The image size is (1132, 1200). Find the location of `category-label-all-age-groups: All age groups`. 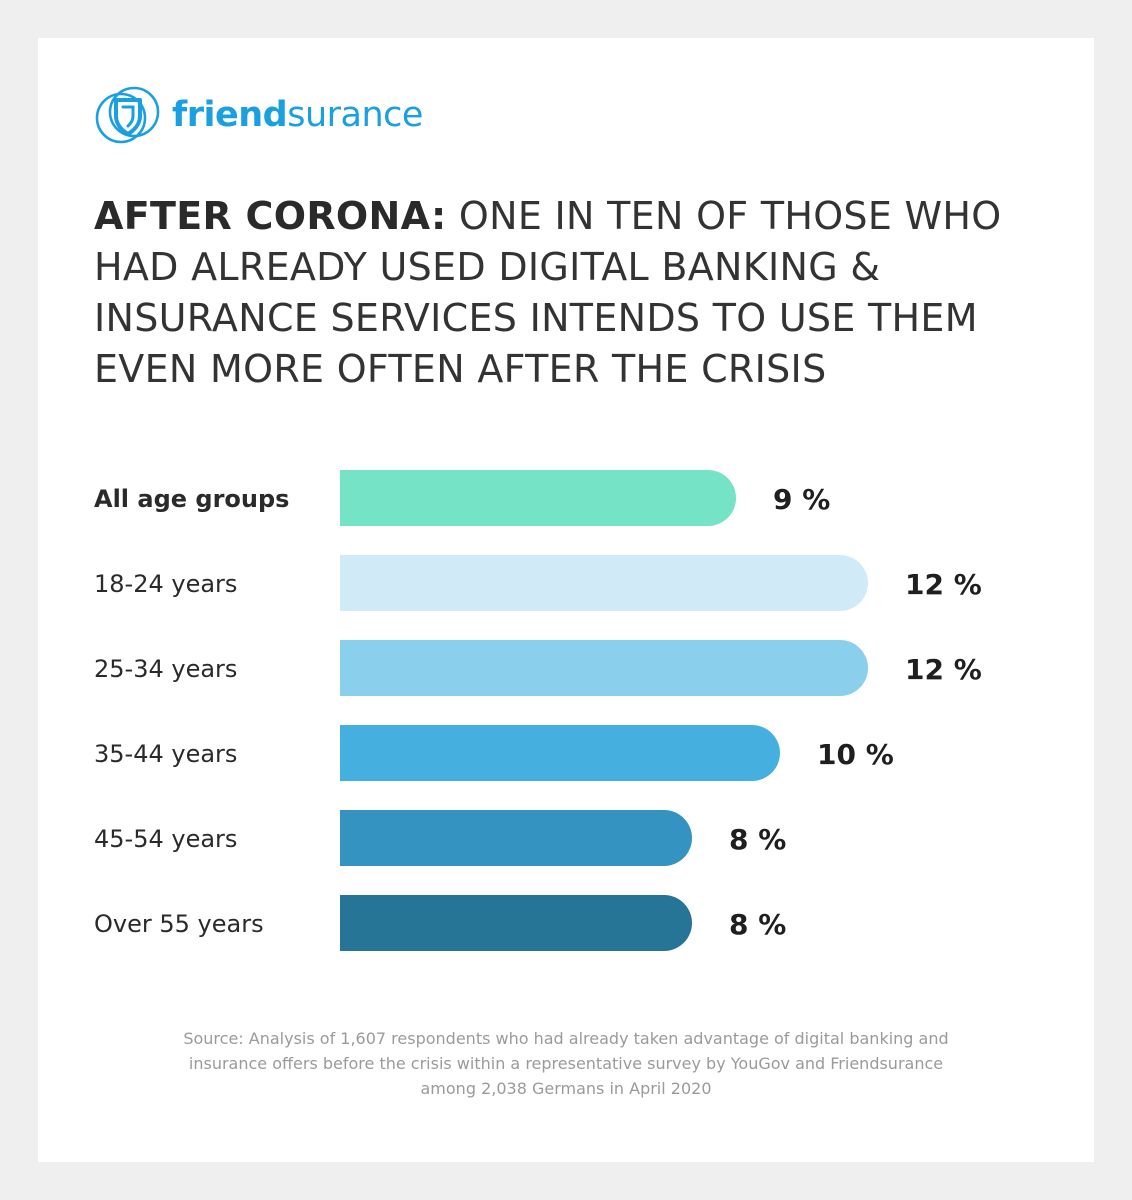

category-label-all-age-groups: All age groups is located at coordinates (191, 499).